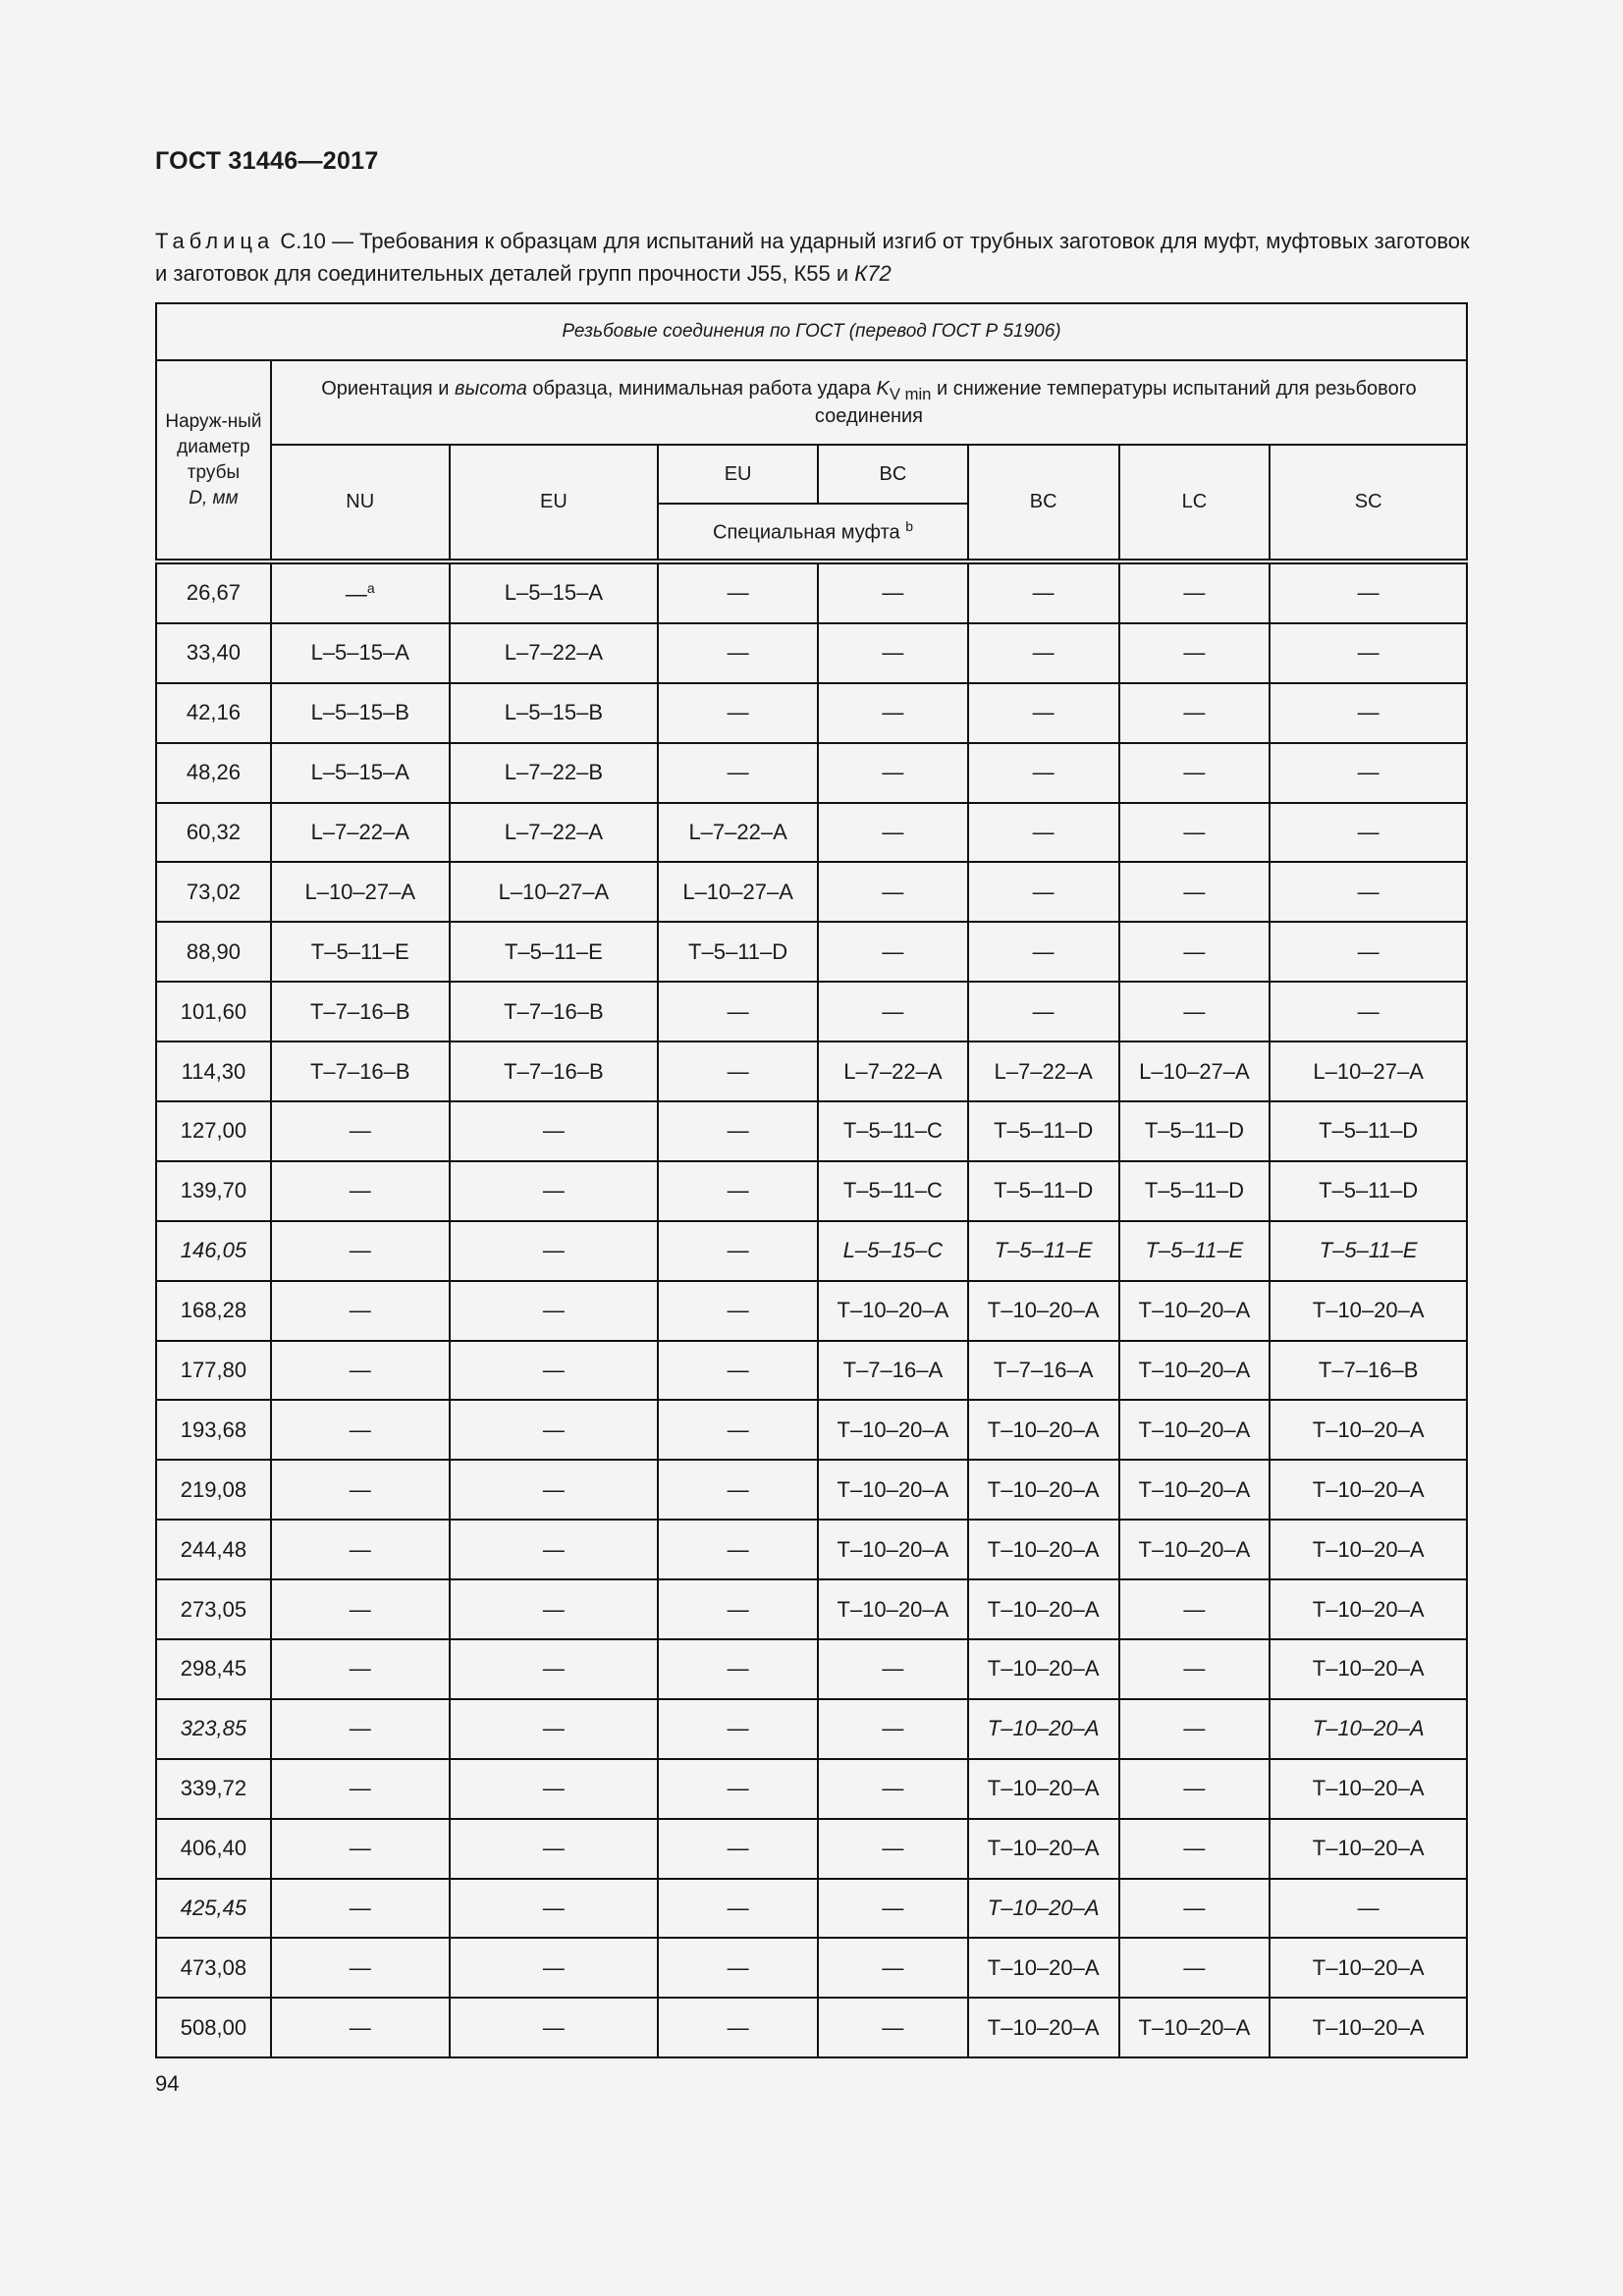  Describe the element at coordinates (1194, 504) in the screenshot. I see `col-lc: LC` at that location.